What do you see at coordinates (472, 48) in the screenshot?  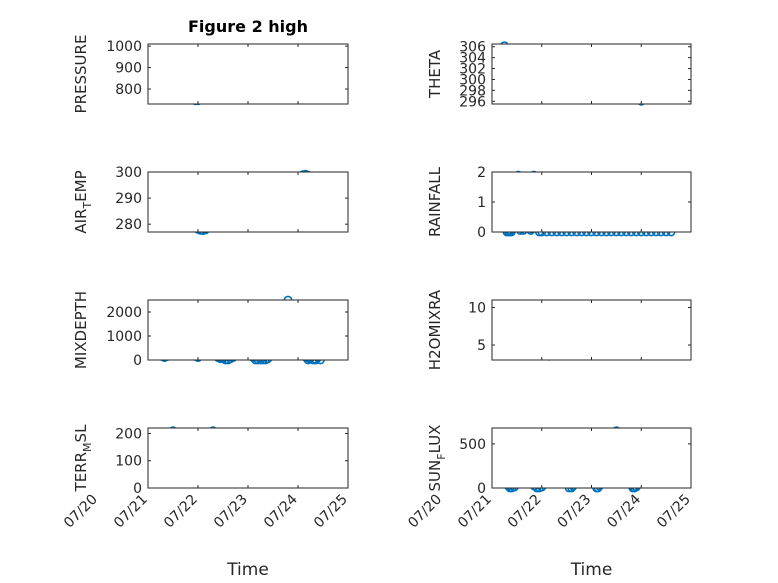 I see `y-tick-label: 306` at bounding box center [472, 48].